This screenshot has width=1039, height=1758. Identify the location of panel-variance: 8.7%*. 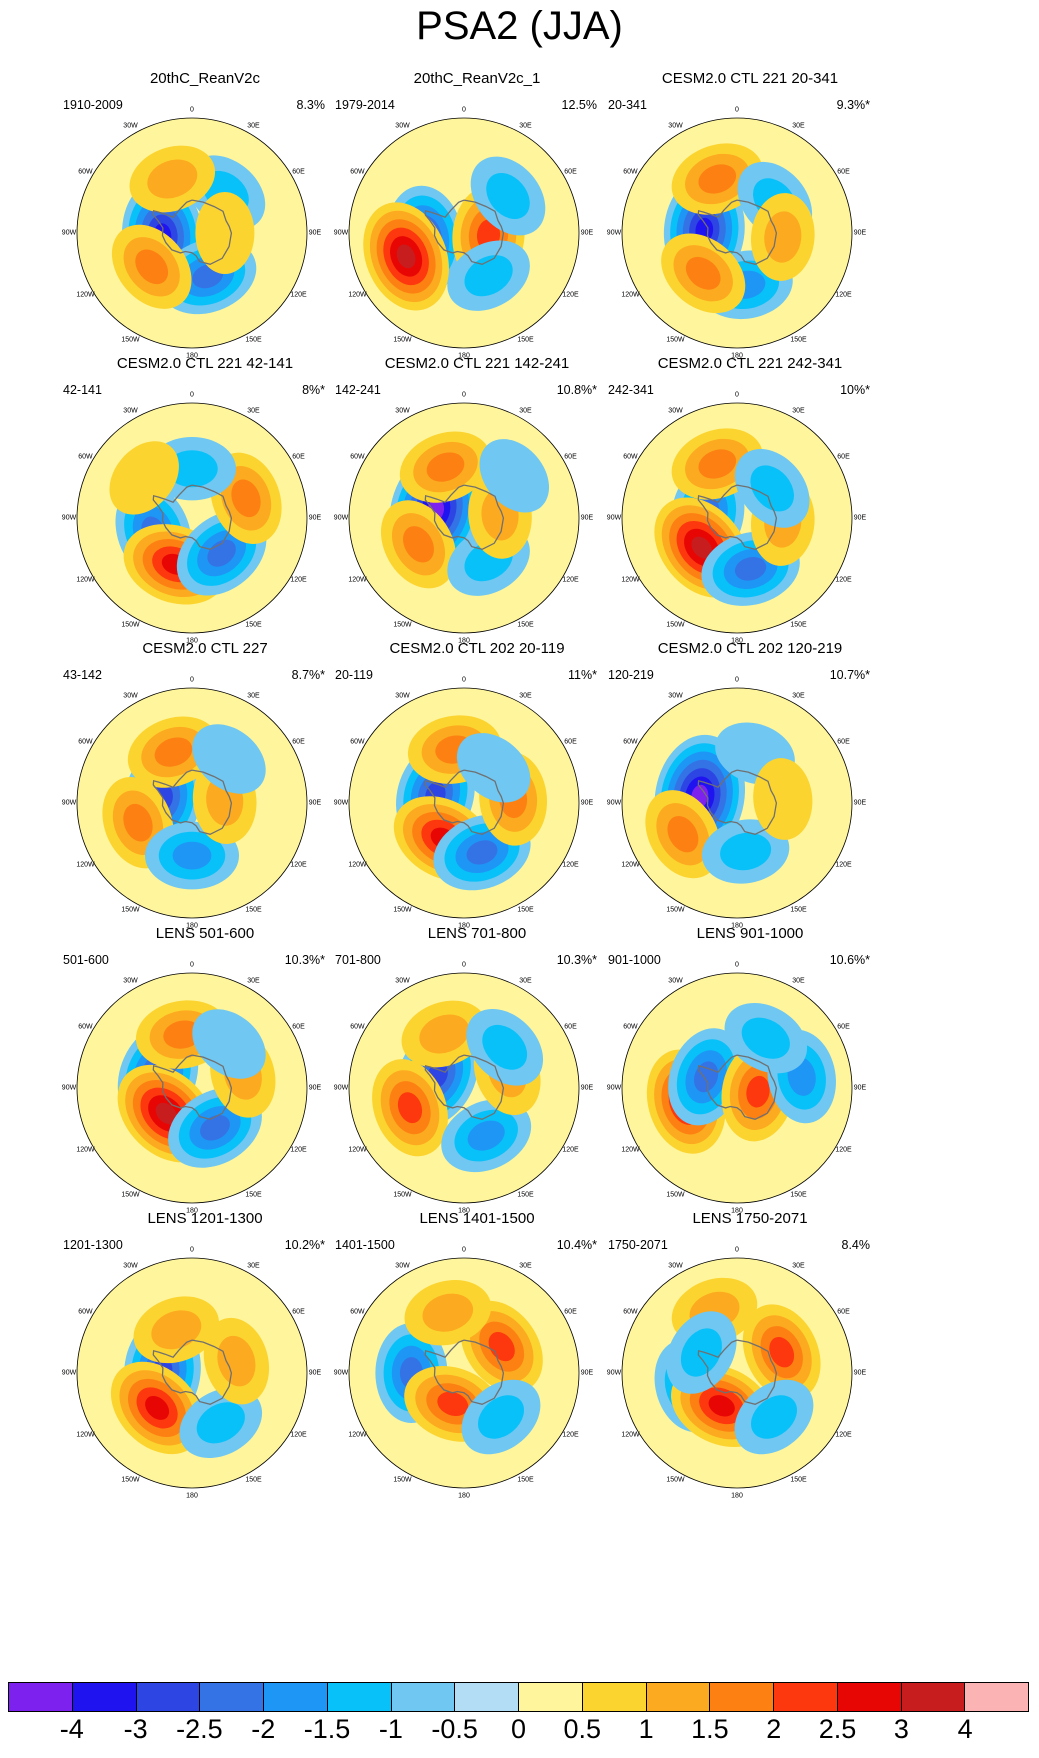
(308, 675).